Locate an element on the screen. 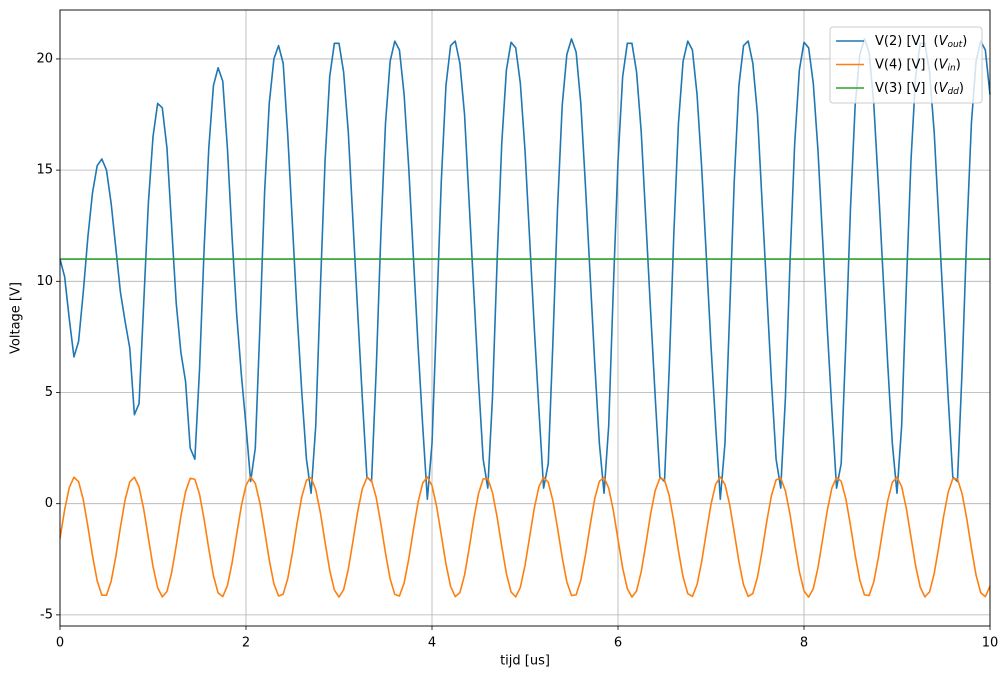 This screenshot has height=679, width=1008. x-axis-label: tijd [us] is located at coordinates (525, 661).